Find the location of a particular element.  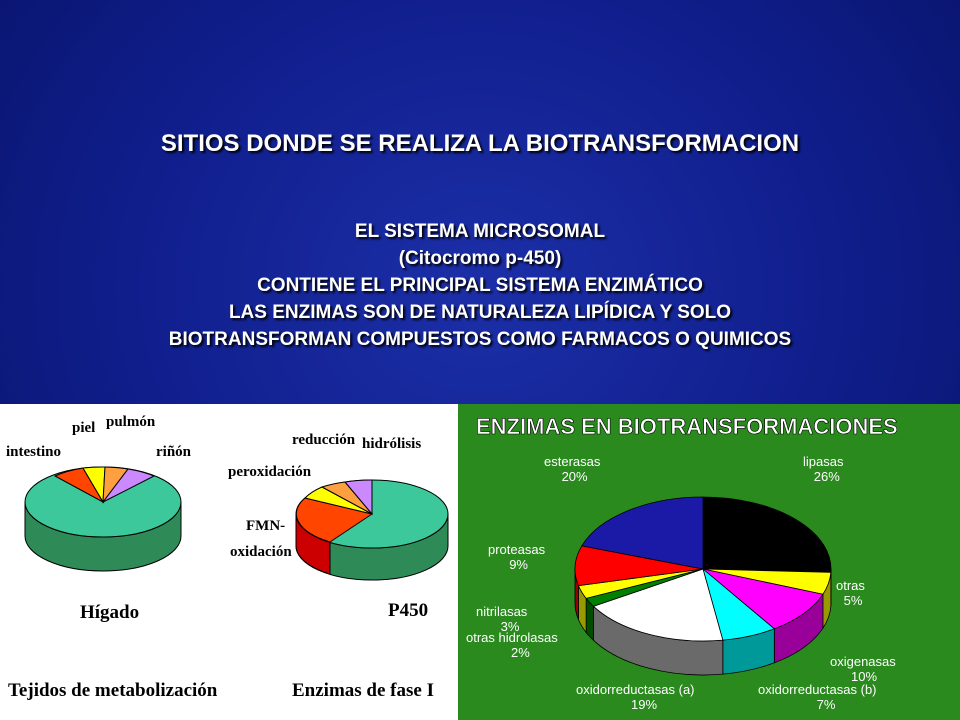

slice-percent: 7% is located at coordinates (826, 704).